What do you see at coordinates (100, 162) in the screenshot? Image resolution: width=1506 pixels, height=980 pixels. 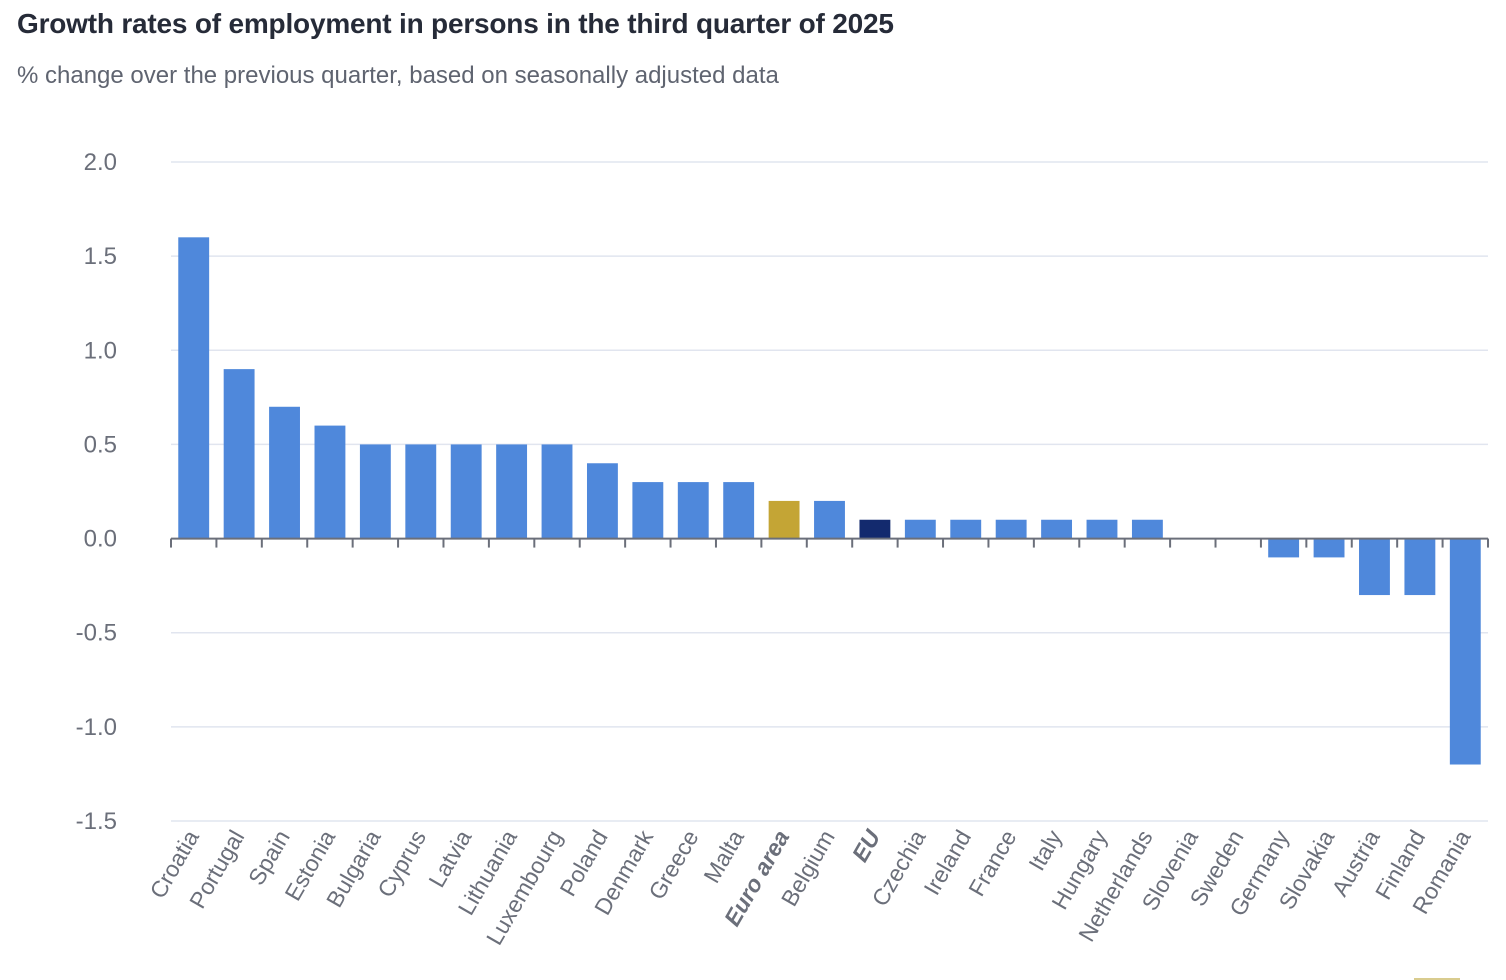 I see `y-tick-label: 2.0` at bounding box center [100, 162].